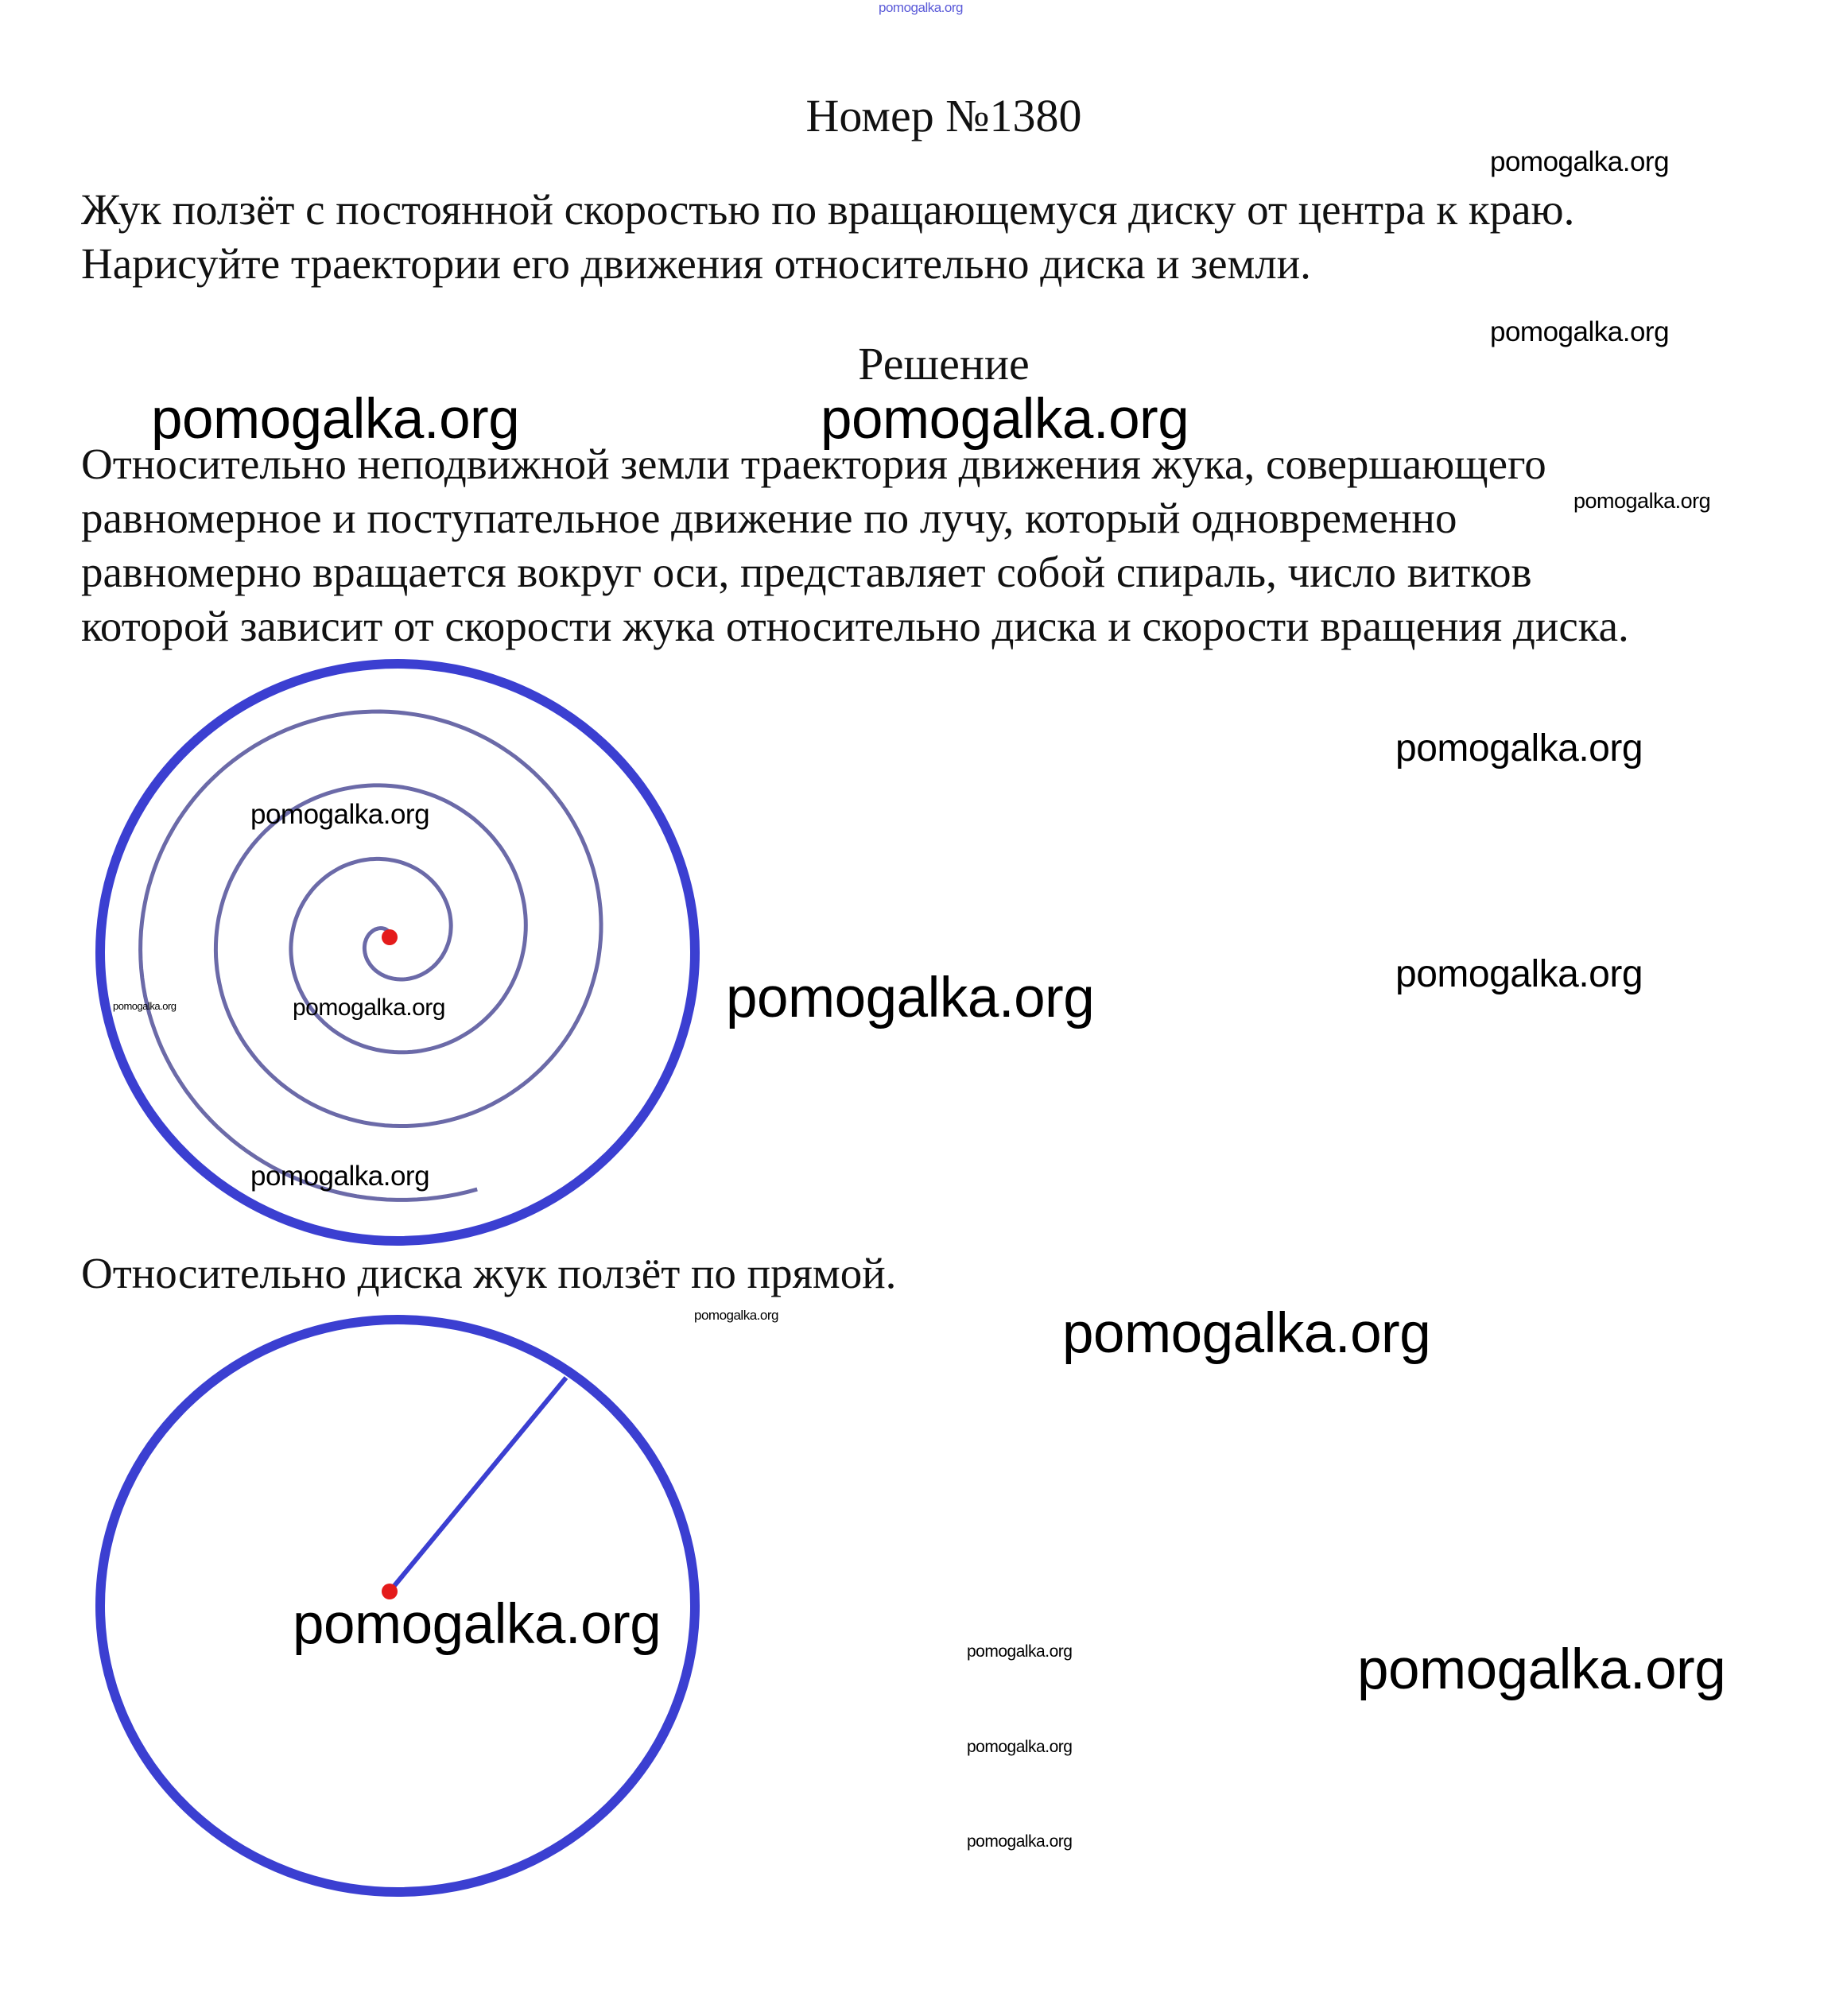 This screenshot has width=1847, height=2016. I want to click on disk-disk-frame, so click(397, 1606).